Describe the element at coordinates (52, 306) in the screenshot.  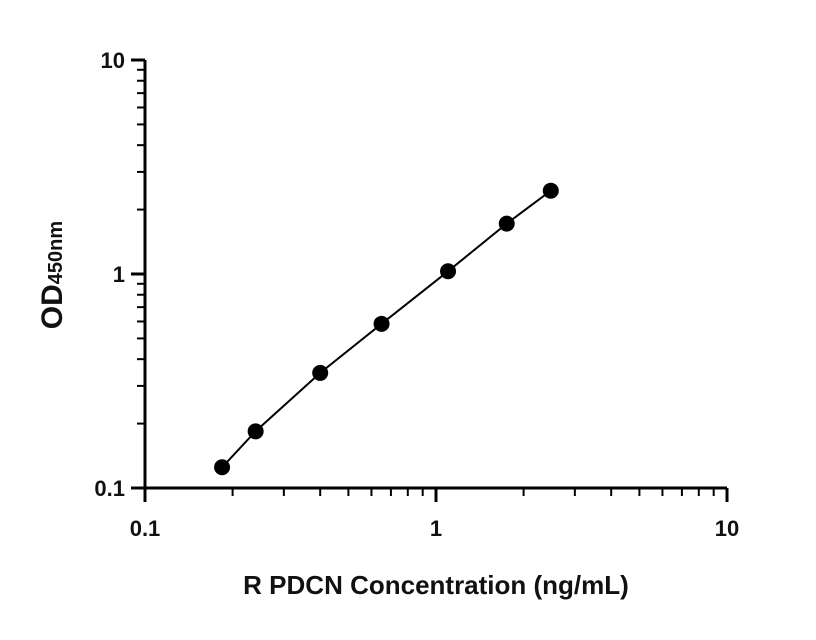
I see `y-axis-title-main: OD` at that location.